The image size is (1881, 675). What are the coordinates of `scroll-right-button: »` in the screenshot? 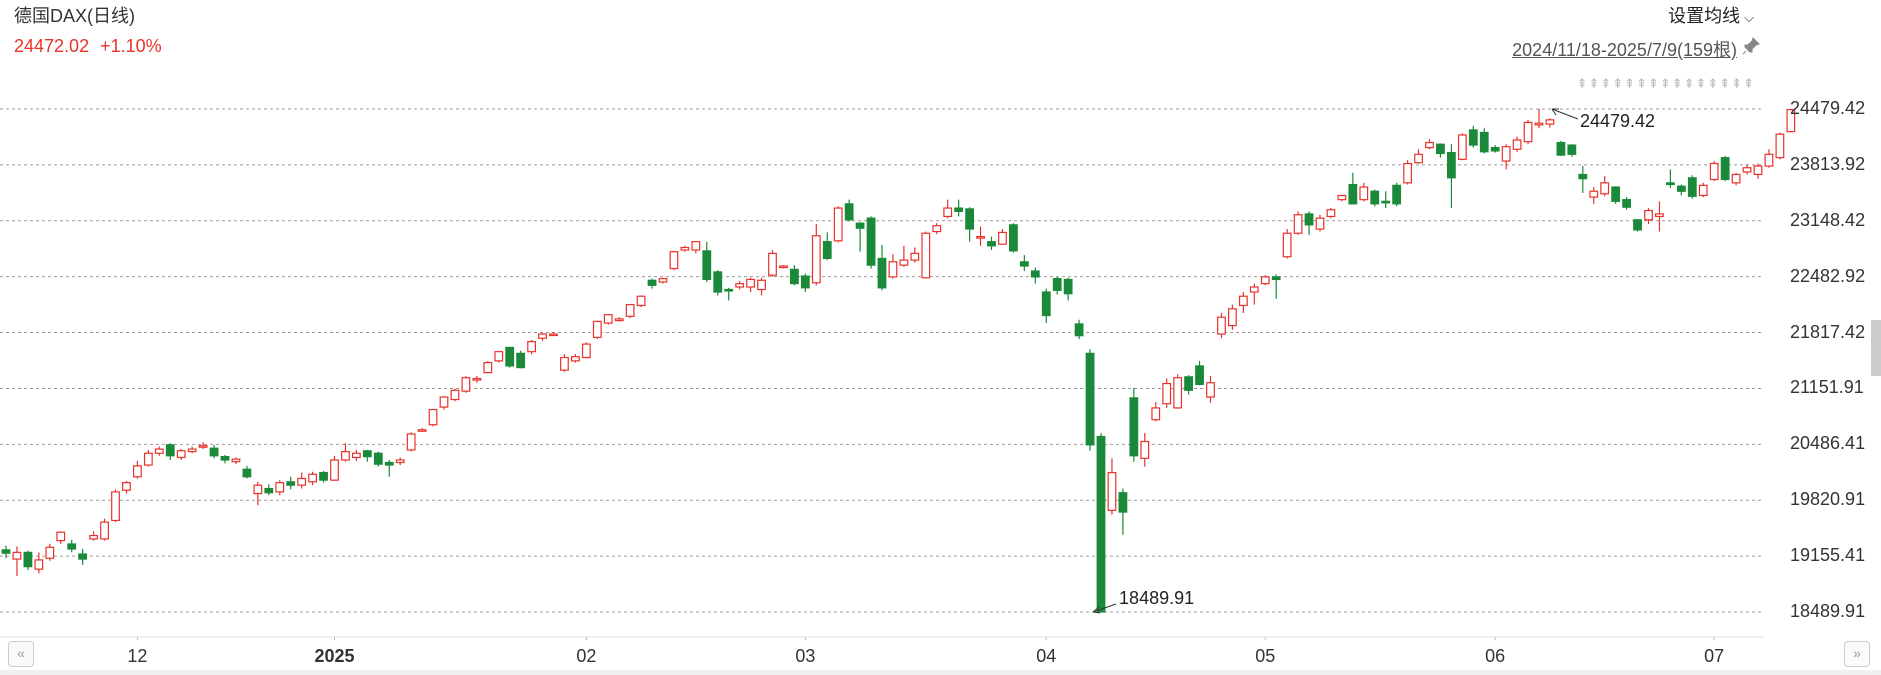 It's located at (1857, 654).